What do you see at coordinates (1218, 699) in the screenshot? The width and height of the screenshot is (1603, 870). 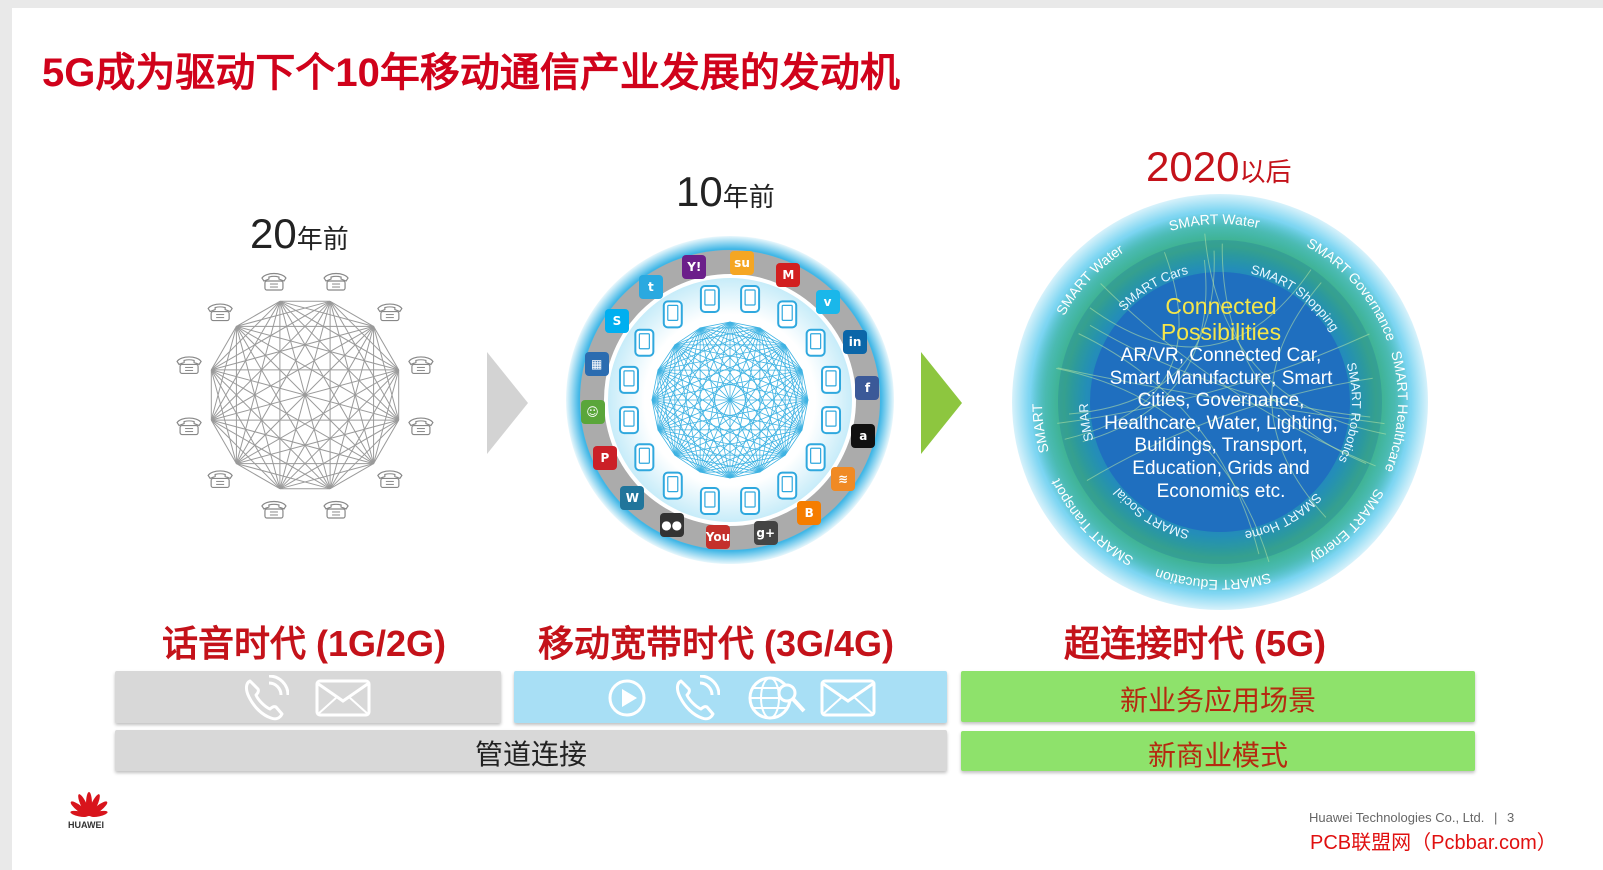 I see `new-scenarios-label: 新业务应用场景` at bounding box center [1218, 699].